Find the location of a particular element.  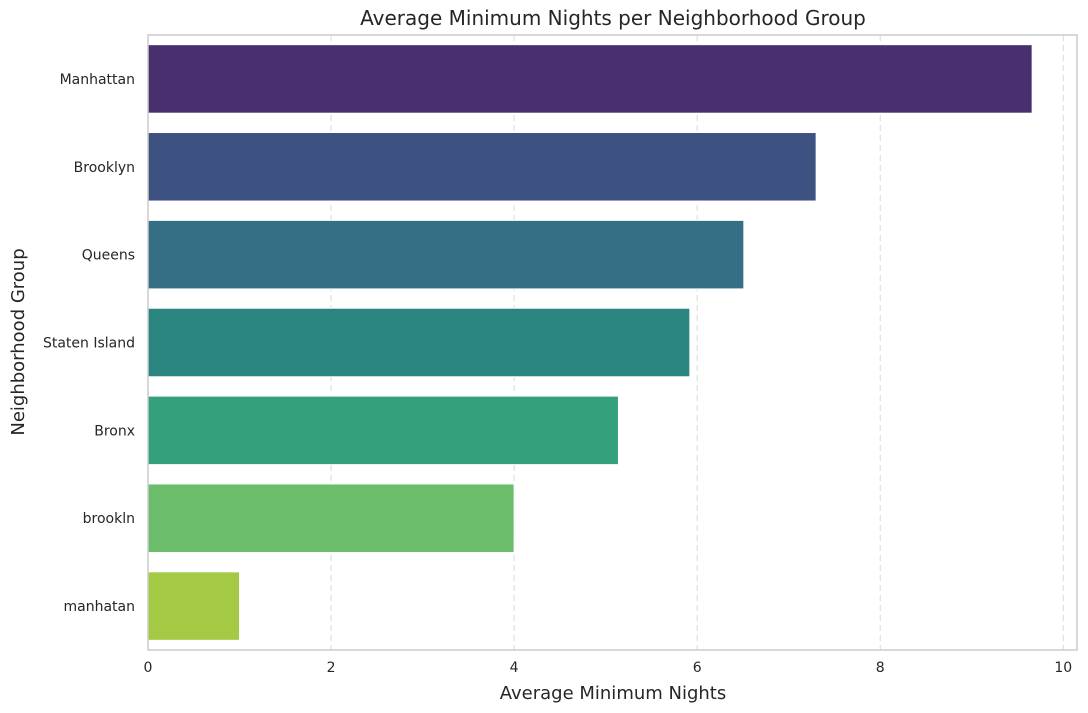

x-axis-label: Average Minimum Nights is located at coordinates (613, 693).